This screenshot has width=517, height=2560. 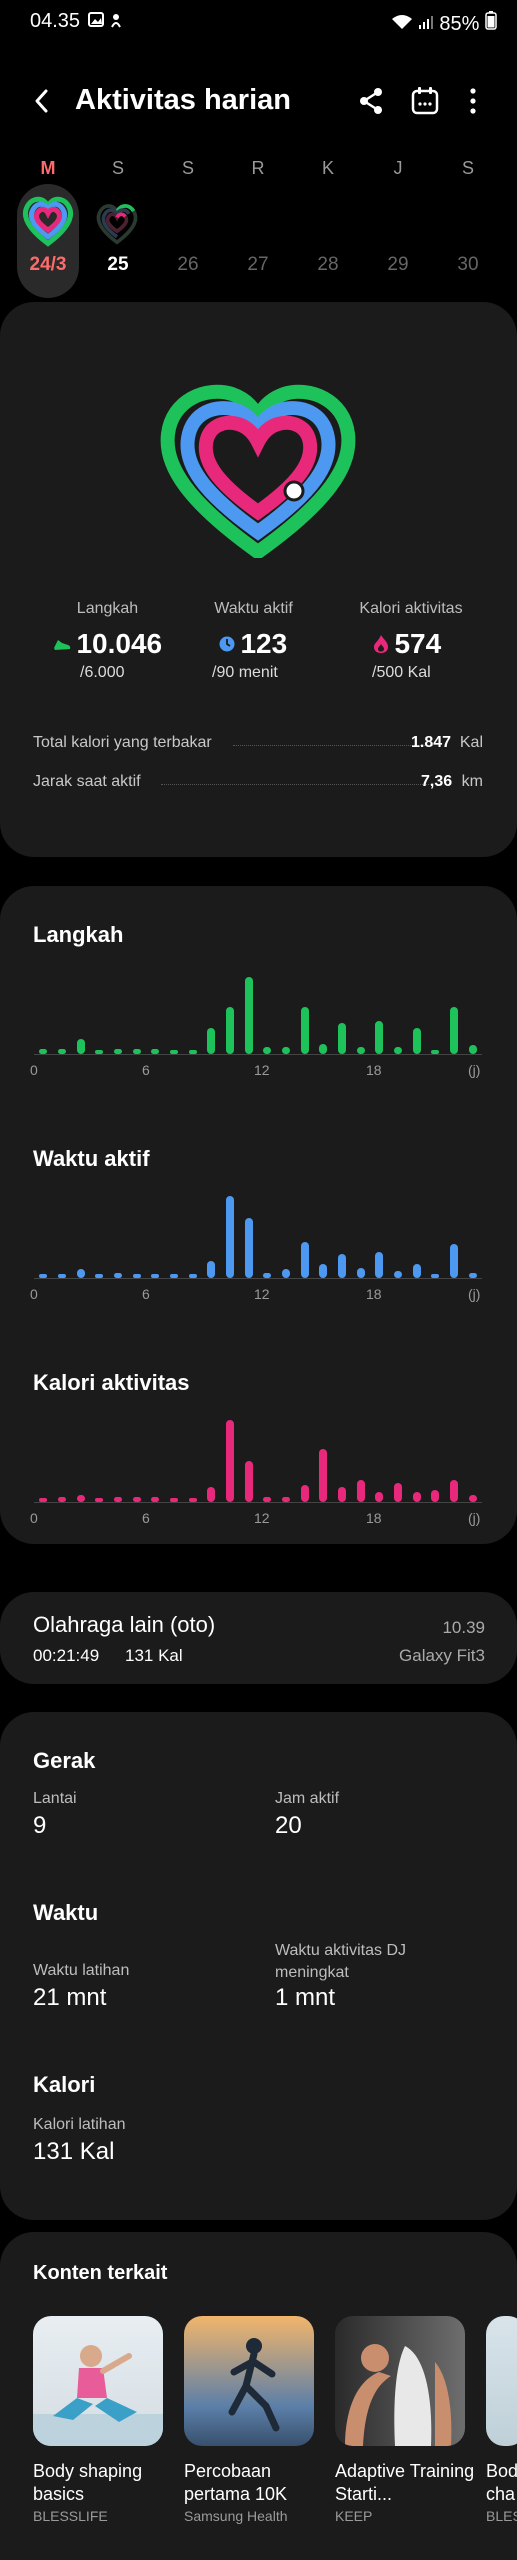 I want to click on clock-icon, so click(x=227, y=644).